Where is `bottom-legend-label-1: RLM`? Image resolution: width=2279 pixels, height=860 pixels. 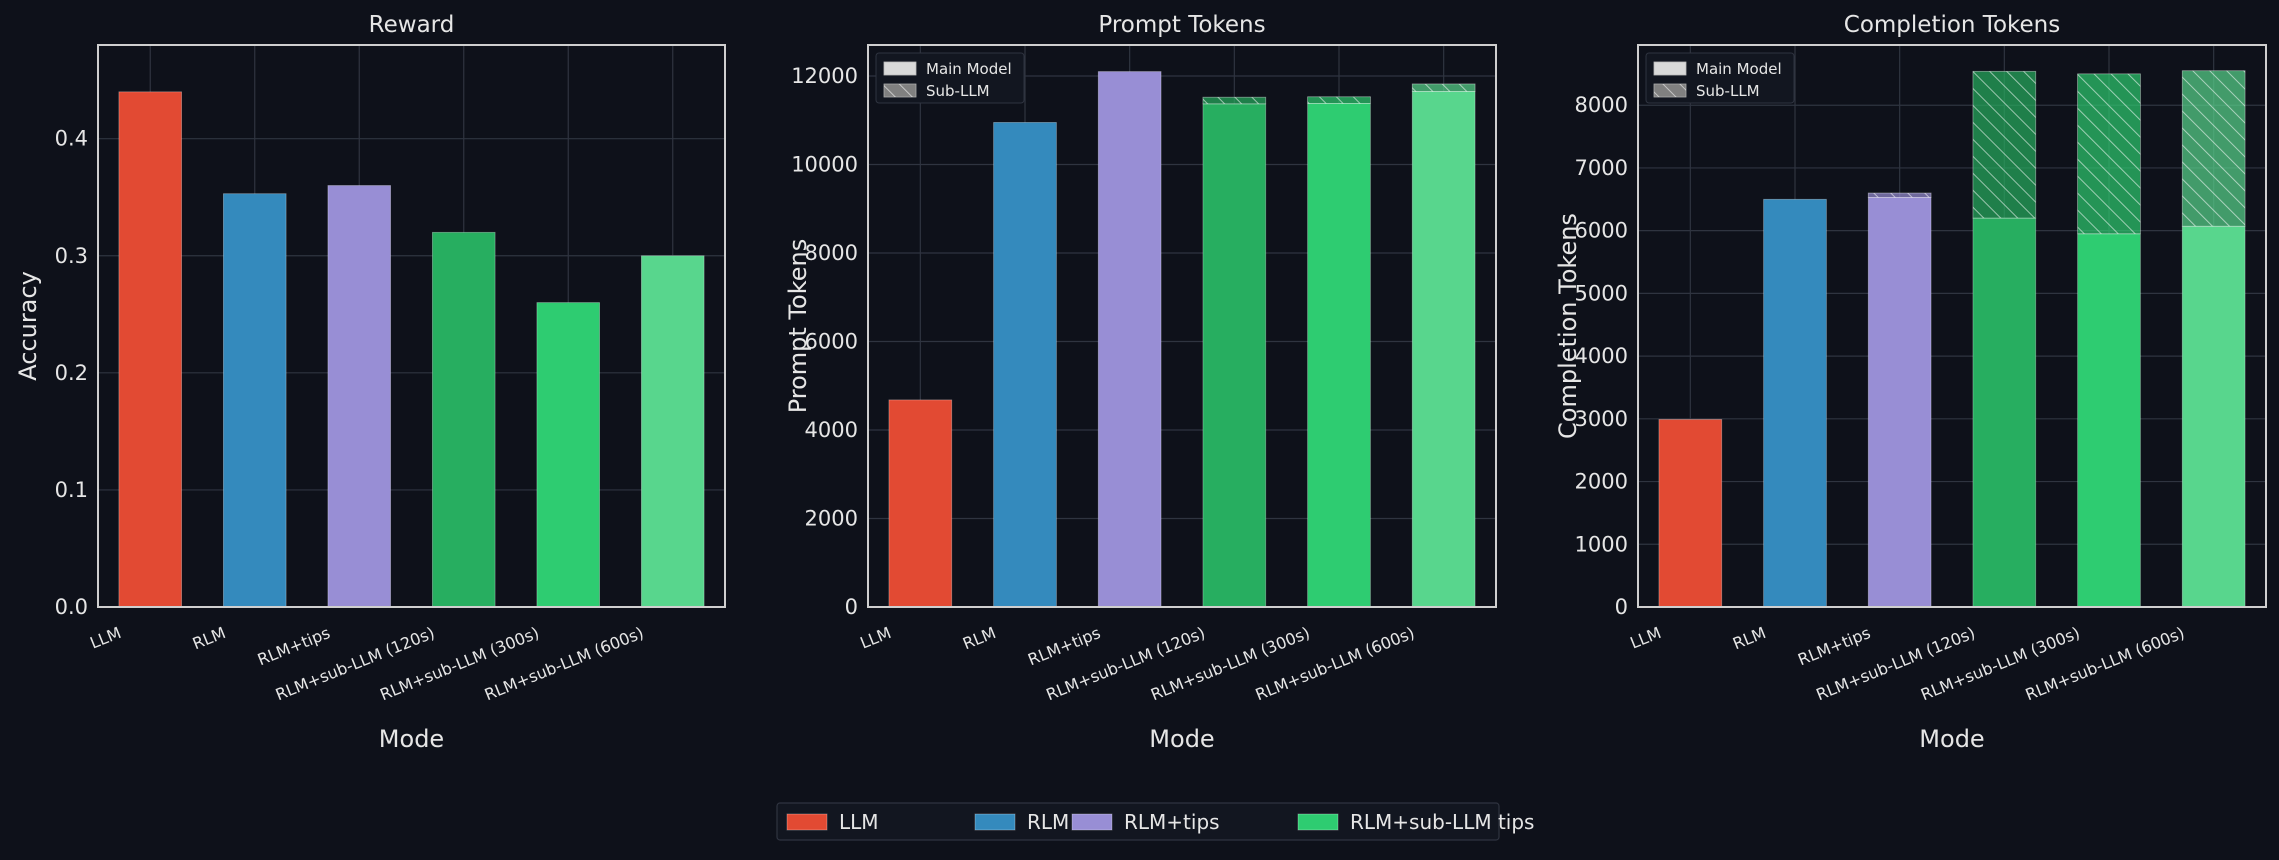
bottom-legend-label-1: RLM is located at coordinates (1048, 822).